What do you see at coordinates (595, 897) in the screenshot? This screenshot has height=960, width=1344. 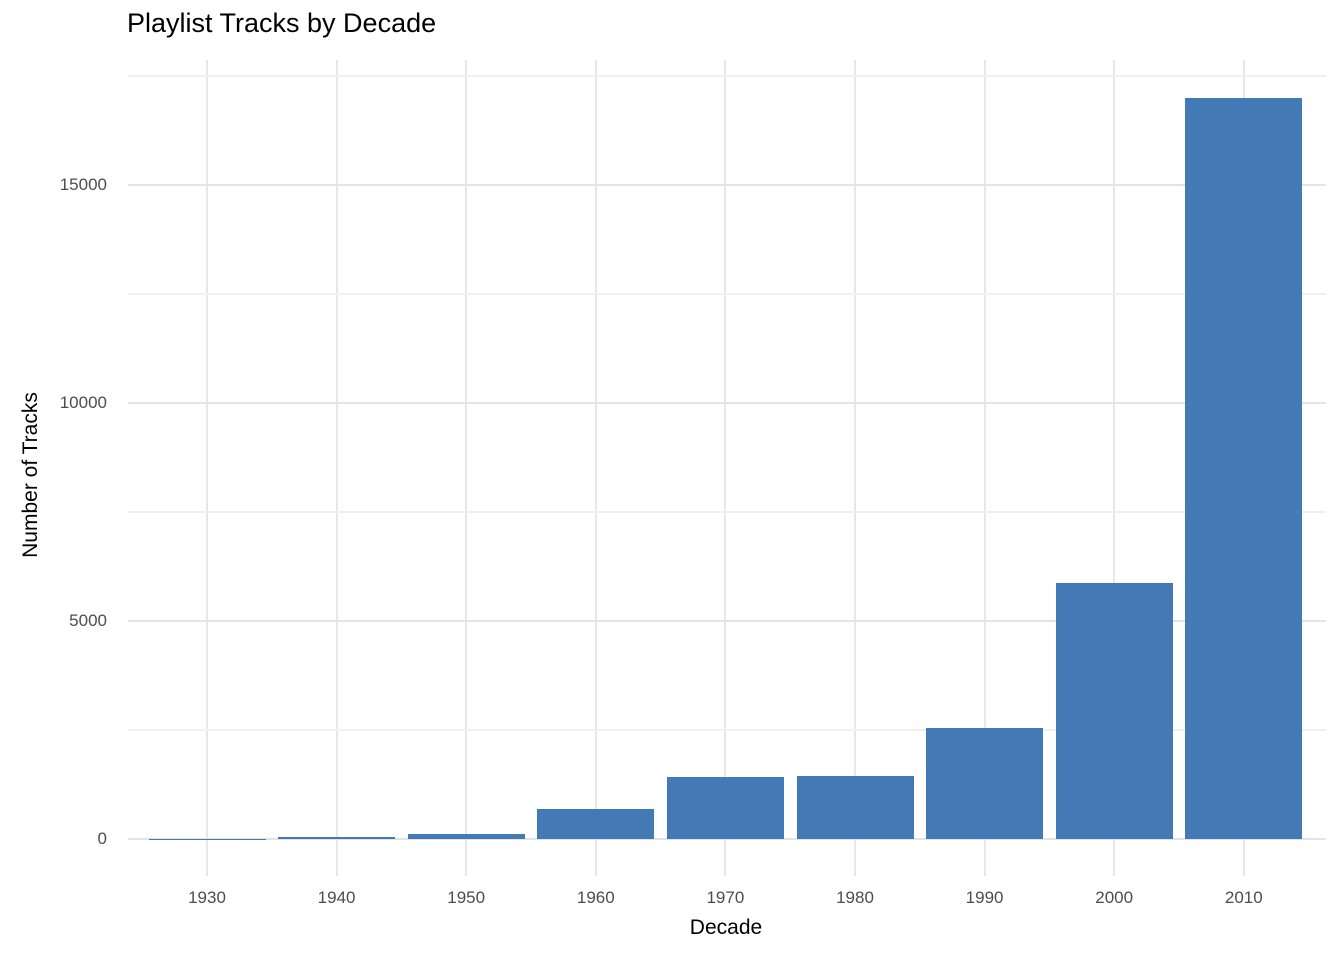 I see `x-tick-label: 1960` at bounding box center [595, 897].